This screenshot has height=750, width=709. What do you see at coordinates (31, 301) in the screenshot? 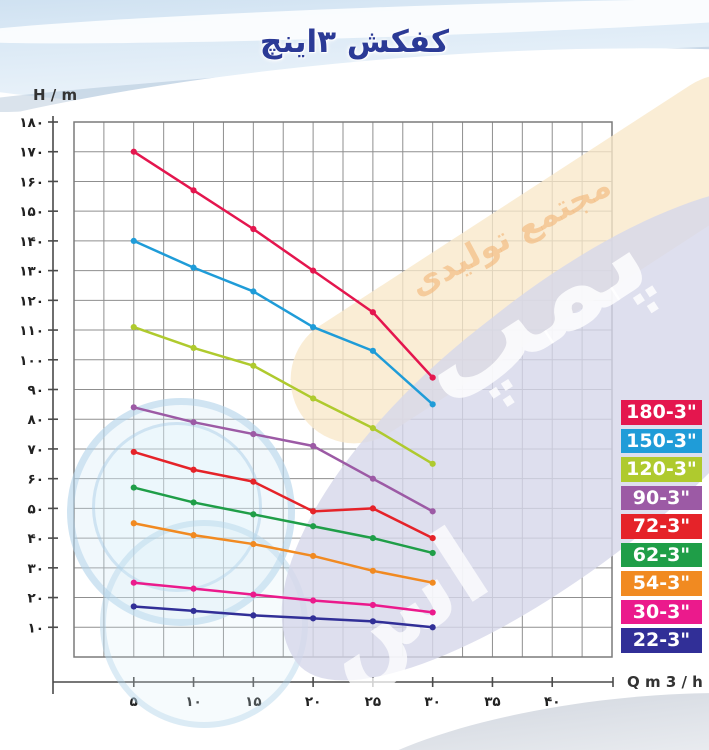
I see `y-tick-label: ۱۲۰` at bounding box center [31, 301].